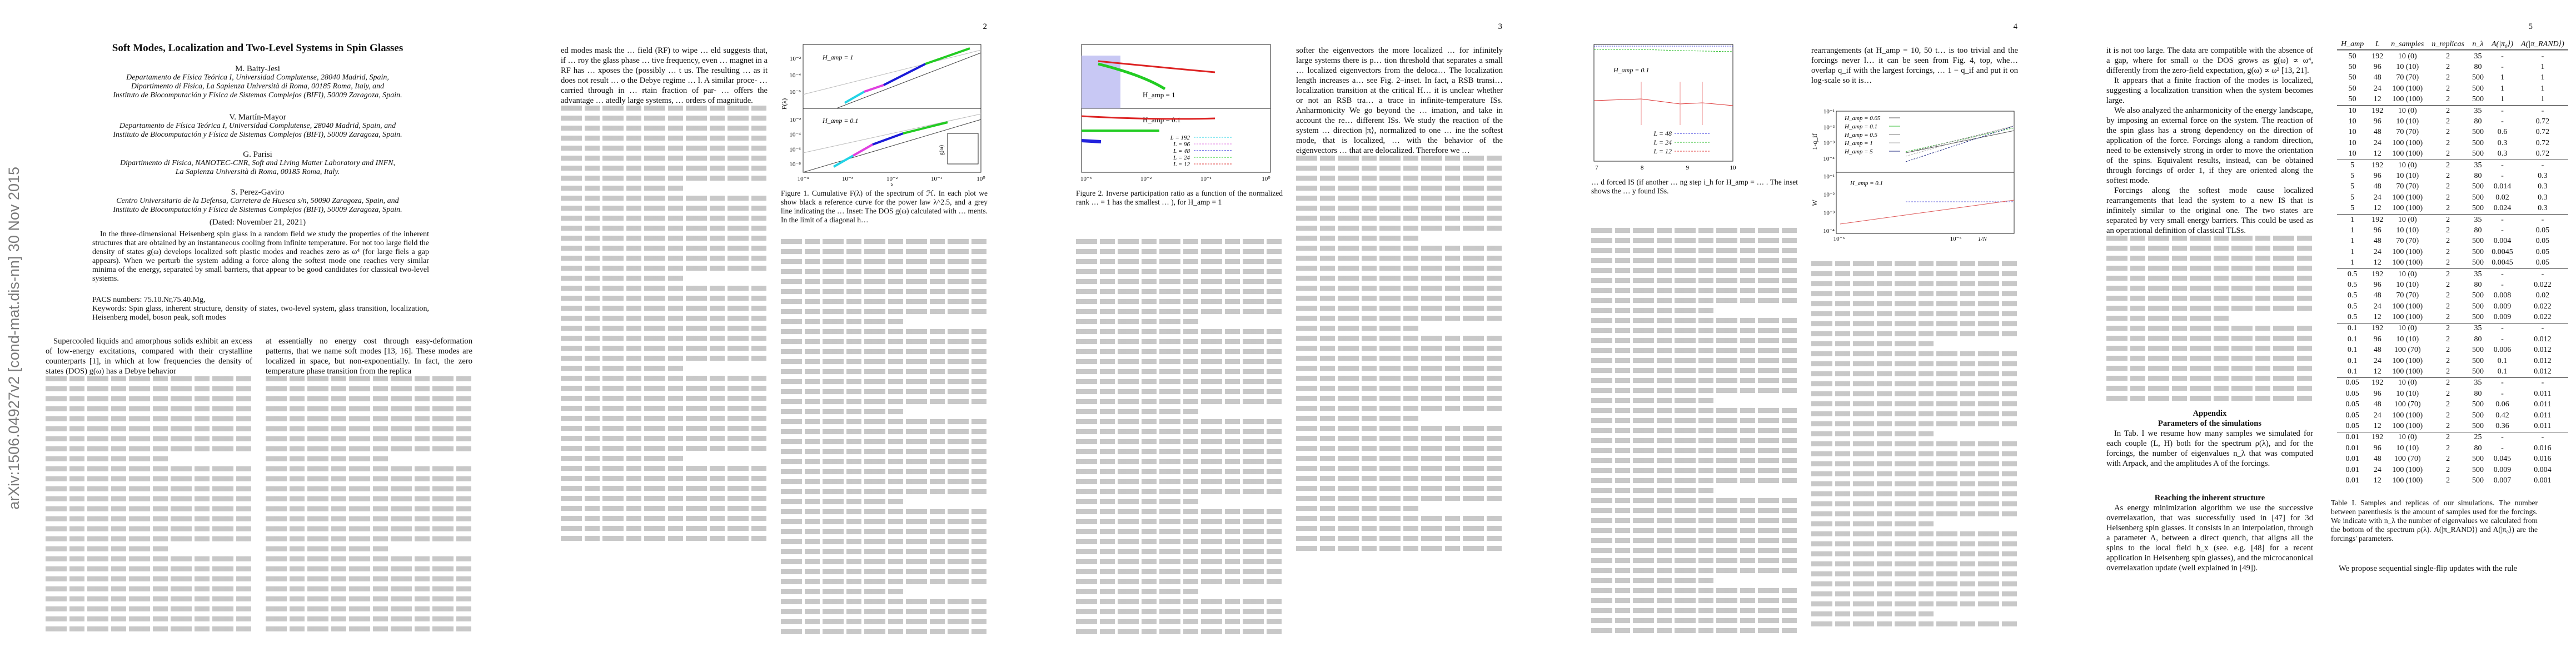 The image size is (2576, 667). What do you see at coordinates (2377, 77) in the screenshot?
I see `table-cell: 48` at bounding box center [2377, 77].